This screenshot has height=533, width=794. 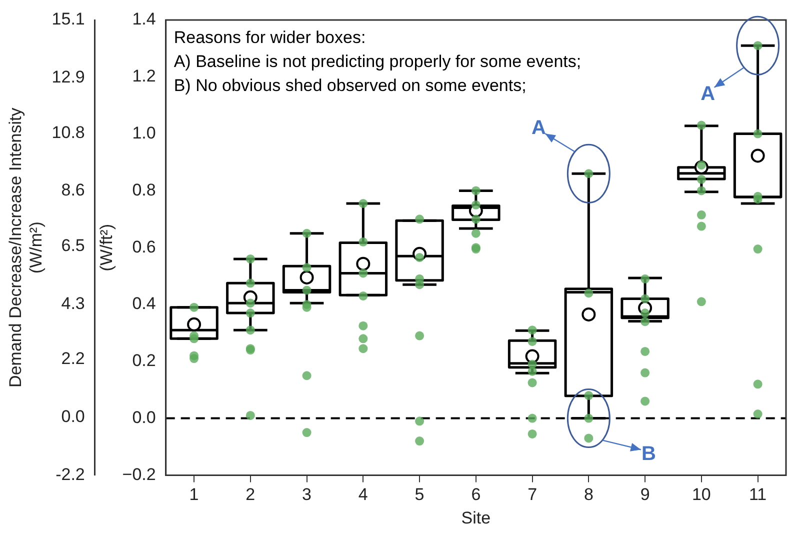 I want to click on annotation: A) Baseline is not predicting properly for some events;, so click(x=378, y=62).